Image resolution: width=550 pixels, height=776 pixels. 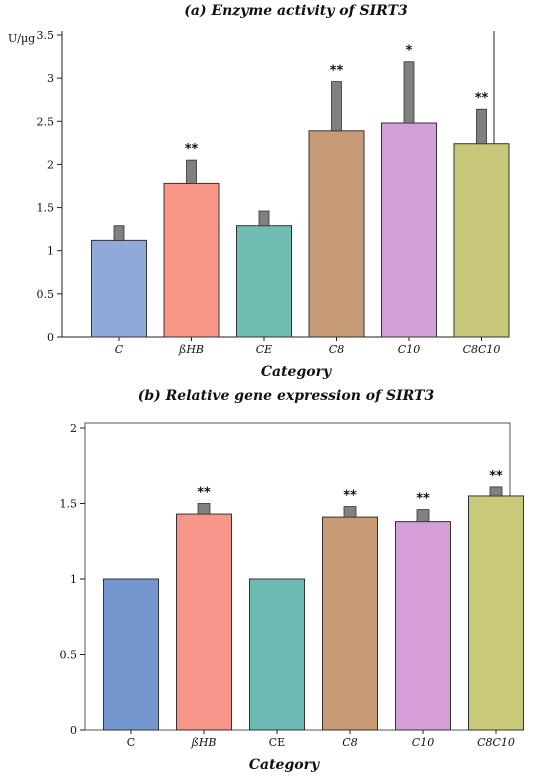 I want to click on chart-a-x-axis-label: Category, so click(x=296, y=372).